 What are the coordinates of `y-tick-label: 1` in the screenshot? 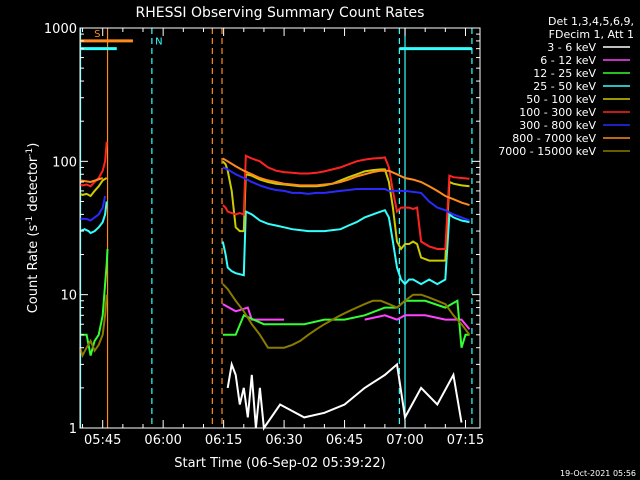 It's located at (73, 429).